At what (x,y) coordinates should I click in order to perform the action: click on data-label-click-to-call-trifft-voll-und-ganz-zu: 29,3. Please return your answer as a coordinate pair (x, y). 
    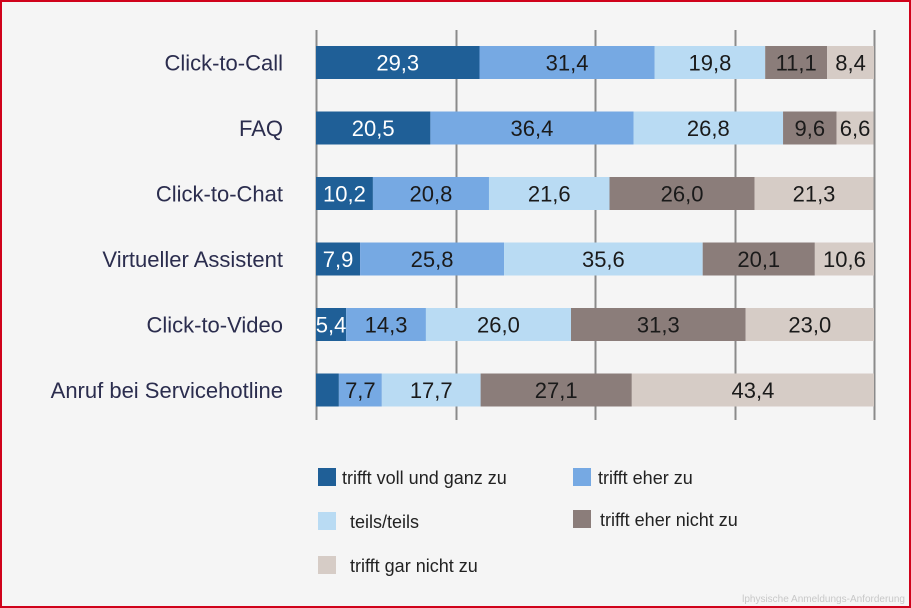
    Looking at the image, I should click on (397, 63).